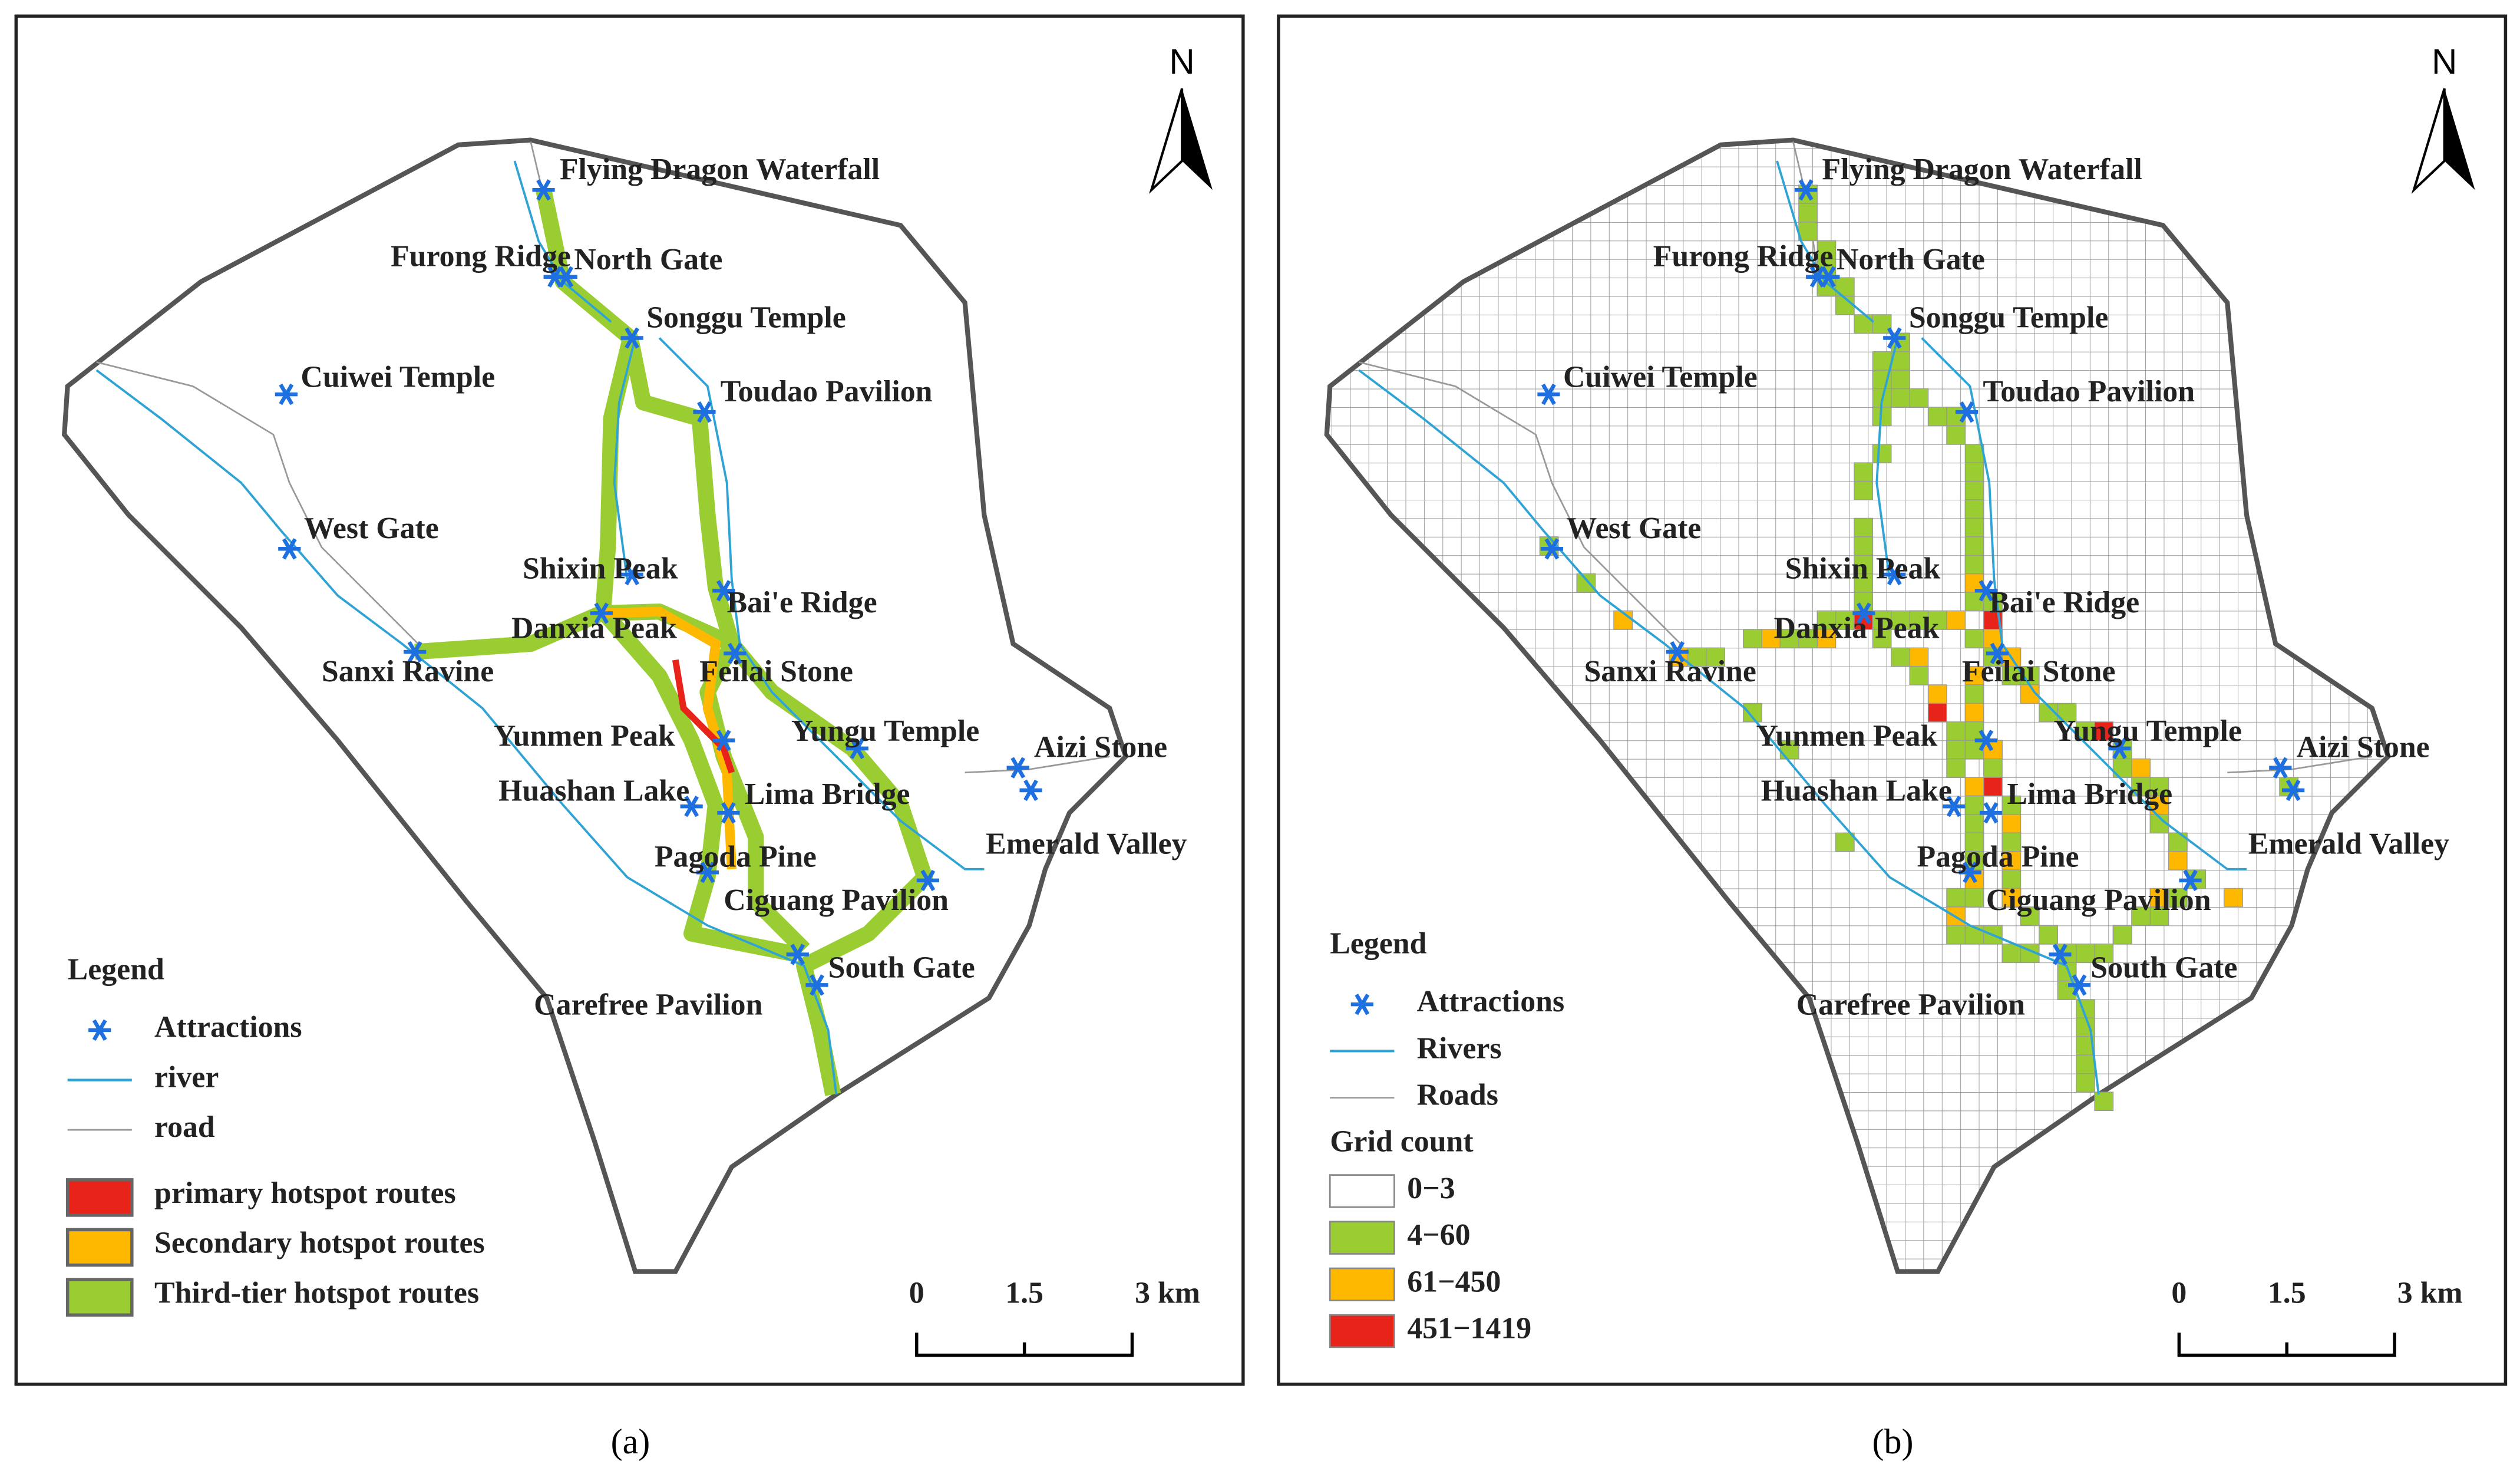 The height and width of the screenshot is (1484, 2520). What do you see at coordinates (2286, 1345) in the screenshot?
I see `scale-bar` at bounding box center [2286, 1345].